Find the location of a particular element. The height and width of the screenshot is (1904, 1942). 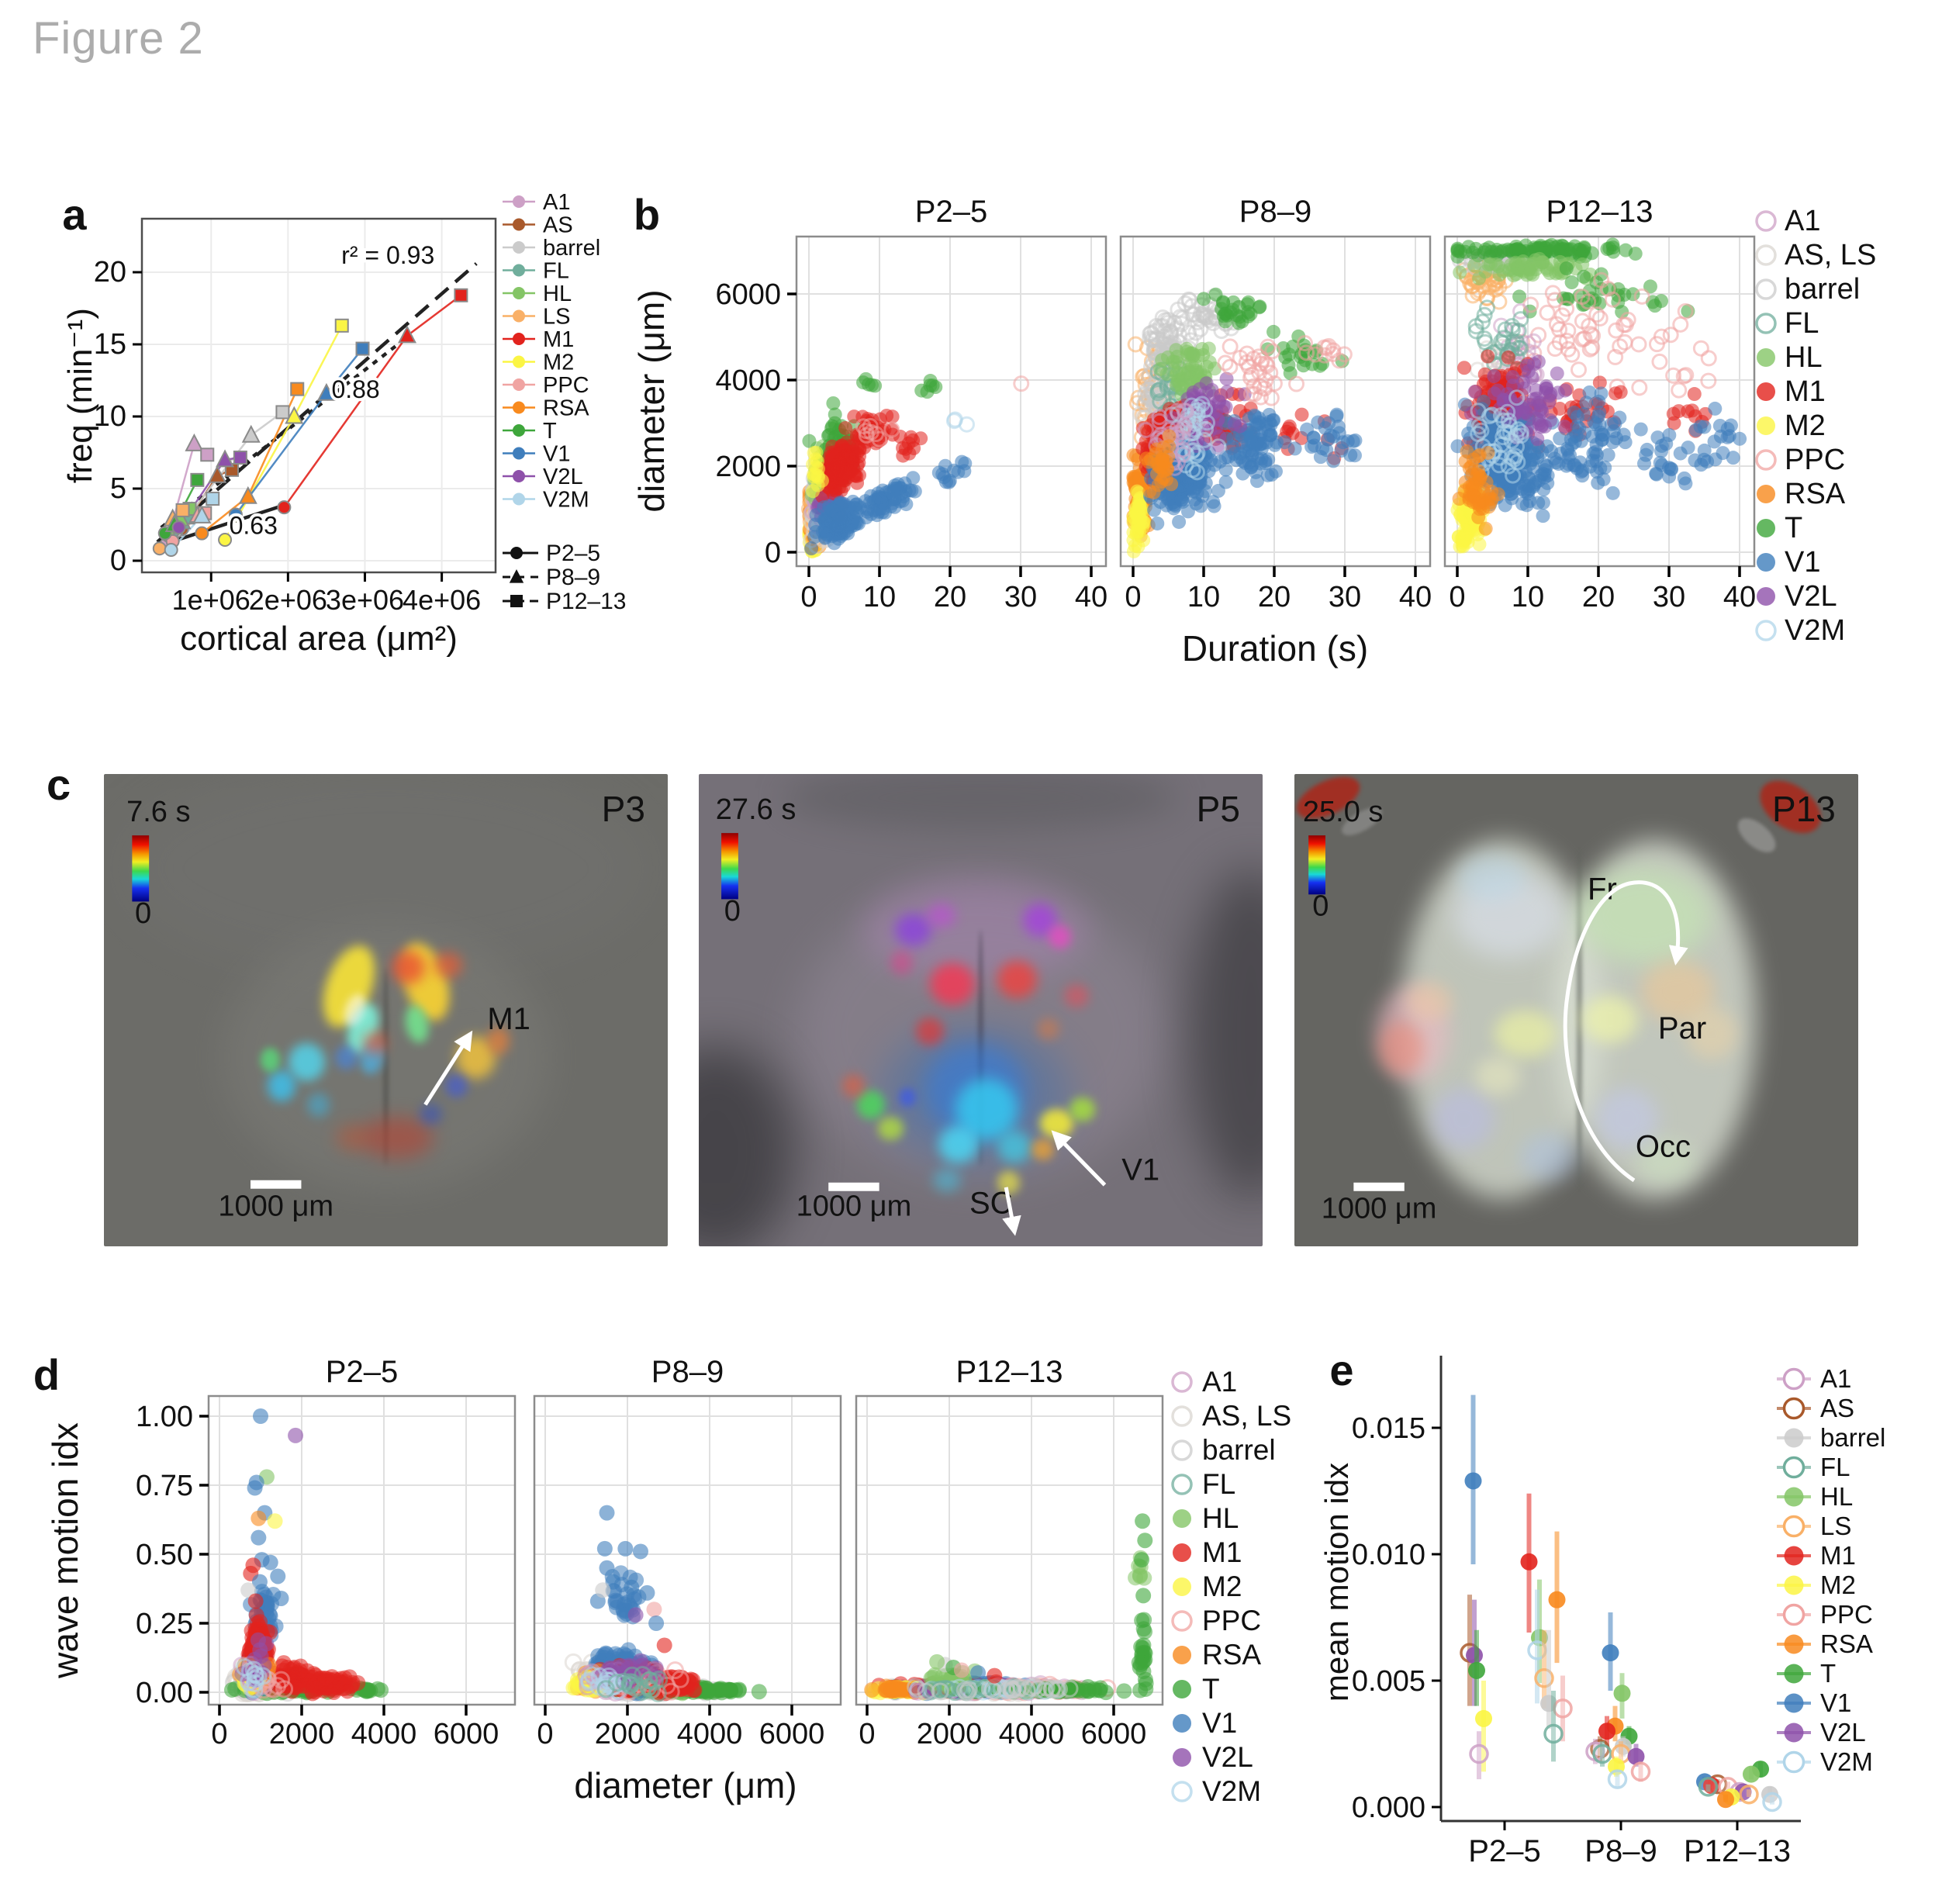

legend-age-P2–5: P2–5 is located at coordinates (551, 553).